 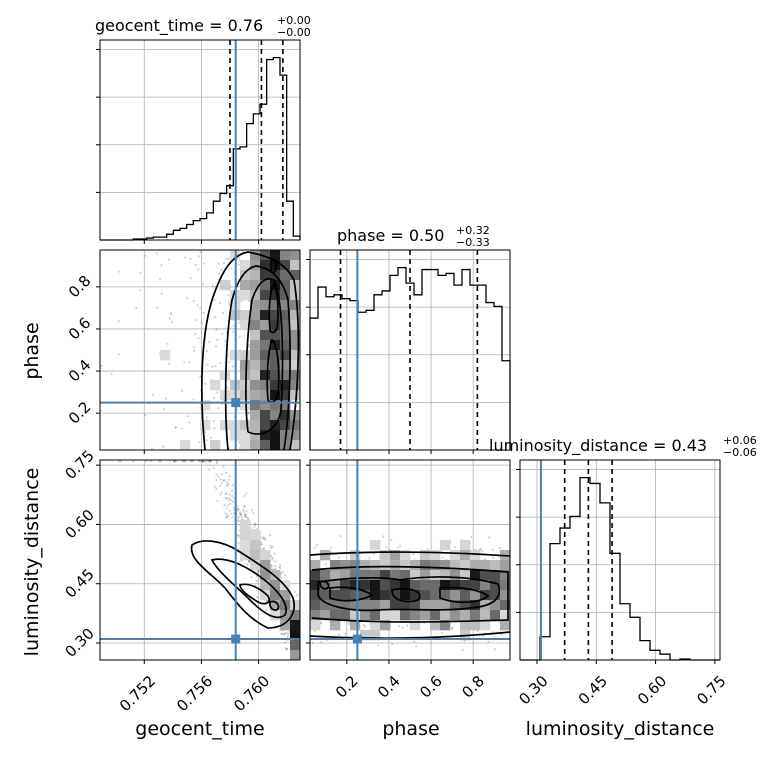 What do you see at coordinates (620, 568) in the screenshot?
I see `histogram-step` at bounding box center [620, 568].